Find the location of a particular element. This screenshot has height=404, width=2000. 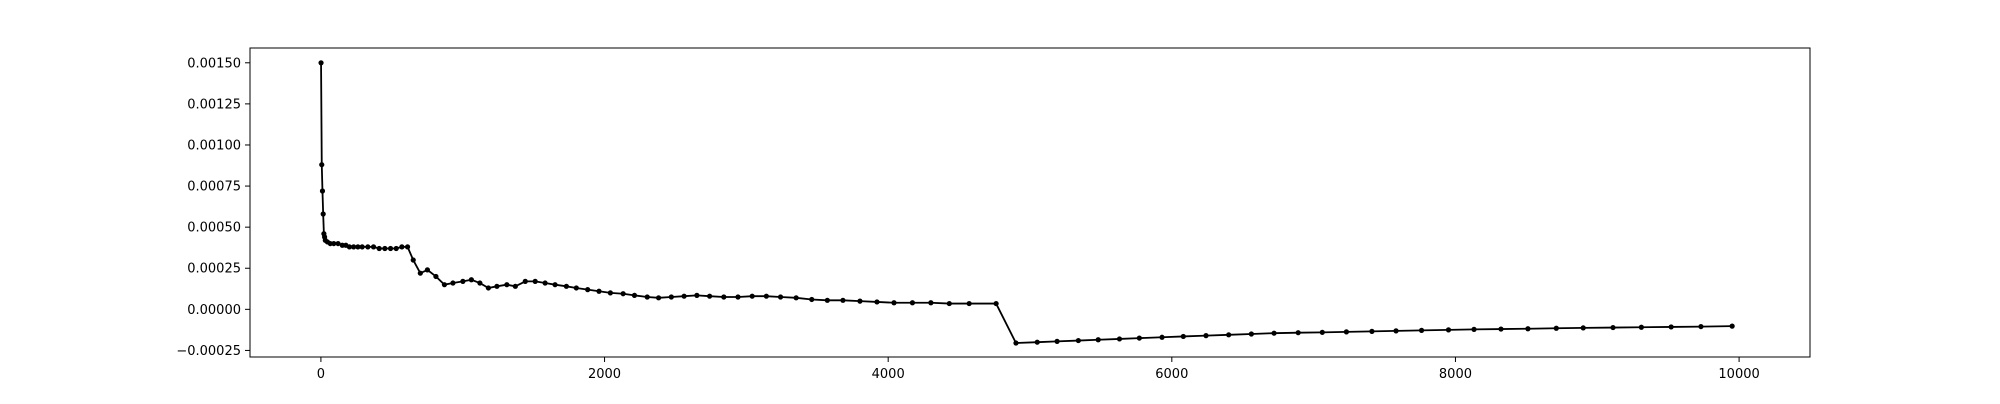

y-tick-label: 0.00000 is located at coordinates (214, 310).